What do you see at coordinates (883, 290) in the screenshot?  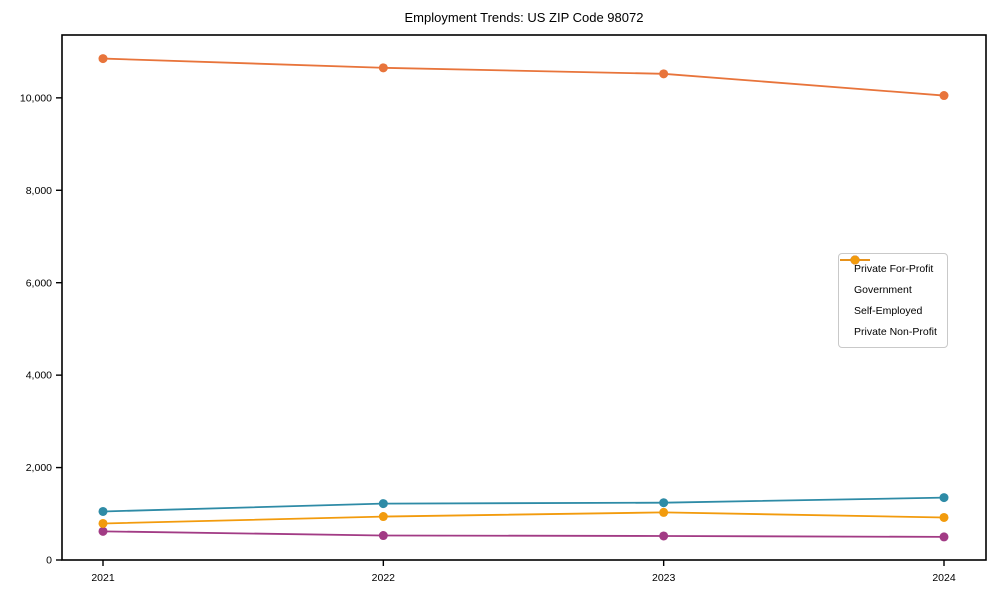 I see `legend-label: Government` at bounding box center [883, 290].